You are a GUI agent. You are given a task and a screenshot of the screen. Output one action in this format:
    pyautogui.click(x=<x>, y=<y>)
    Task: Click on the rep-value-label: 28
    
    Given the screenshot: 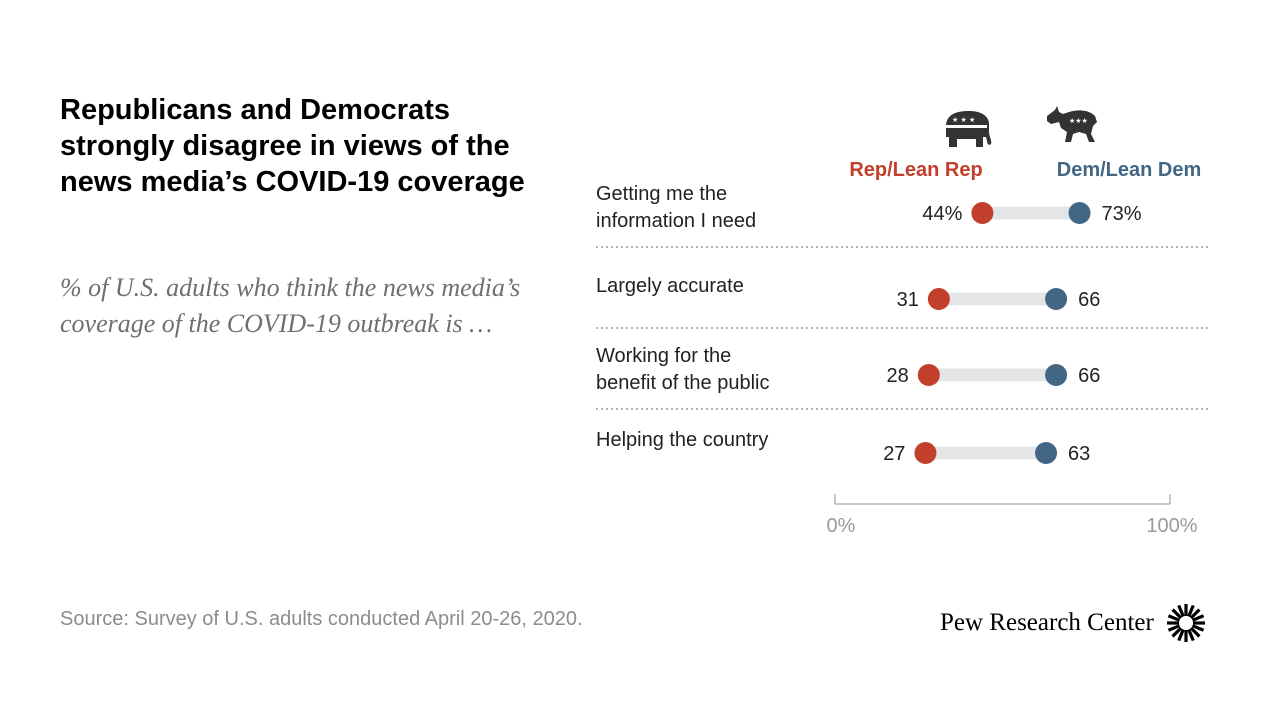 What is the action you would take?
    pyautogui.click(x=898, y=376)
    